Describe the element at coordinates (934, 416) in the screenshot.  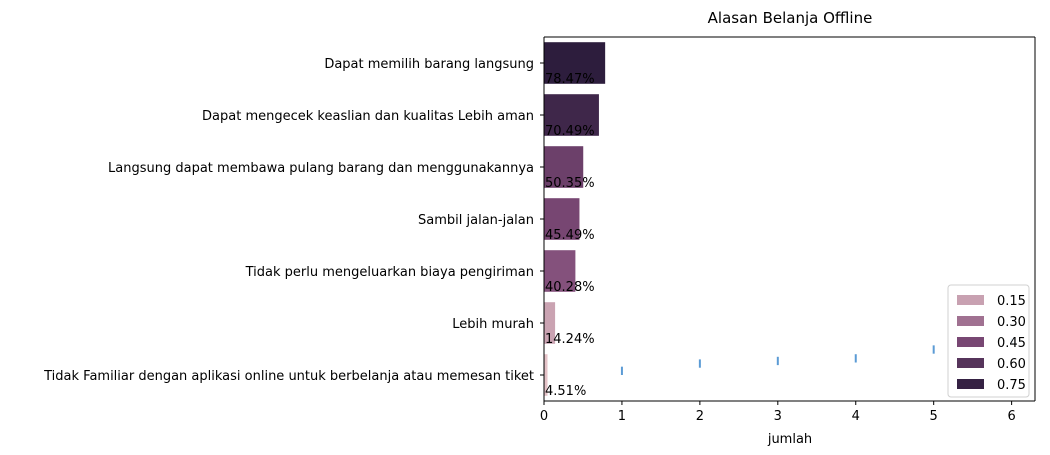
I see `x-tick-label: 5` at that location.